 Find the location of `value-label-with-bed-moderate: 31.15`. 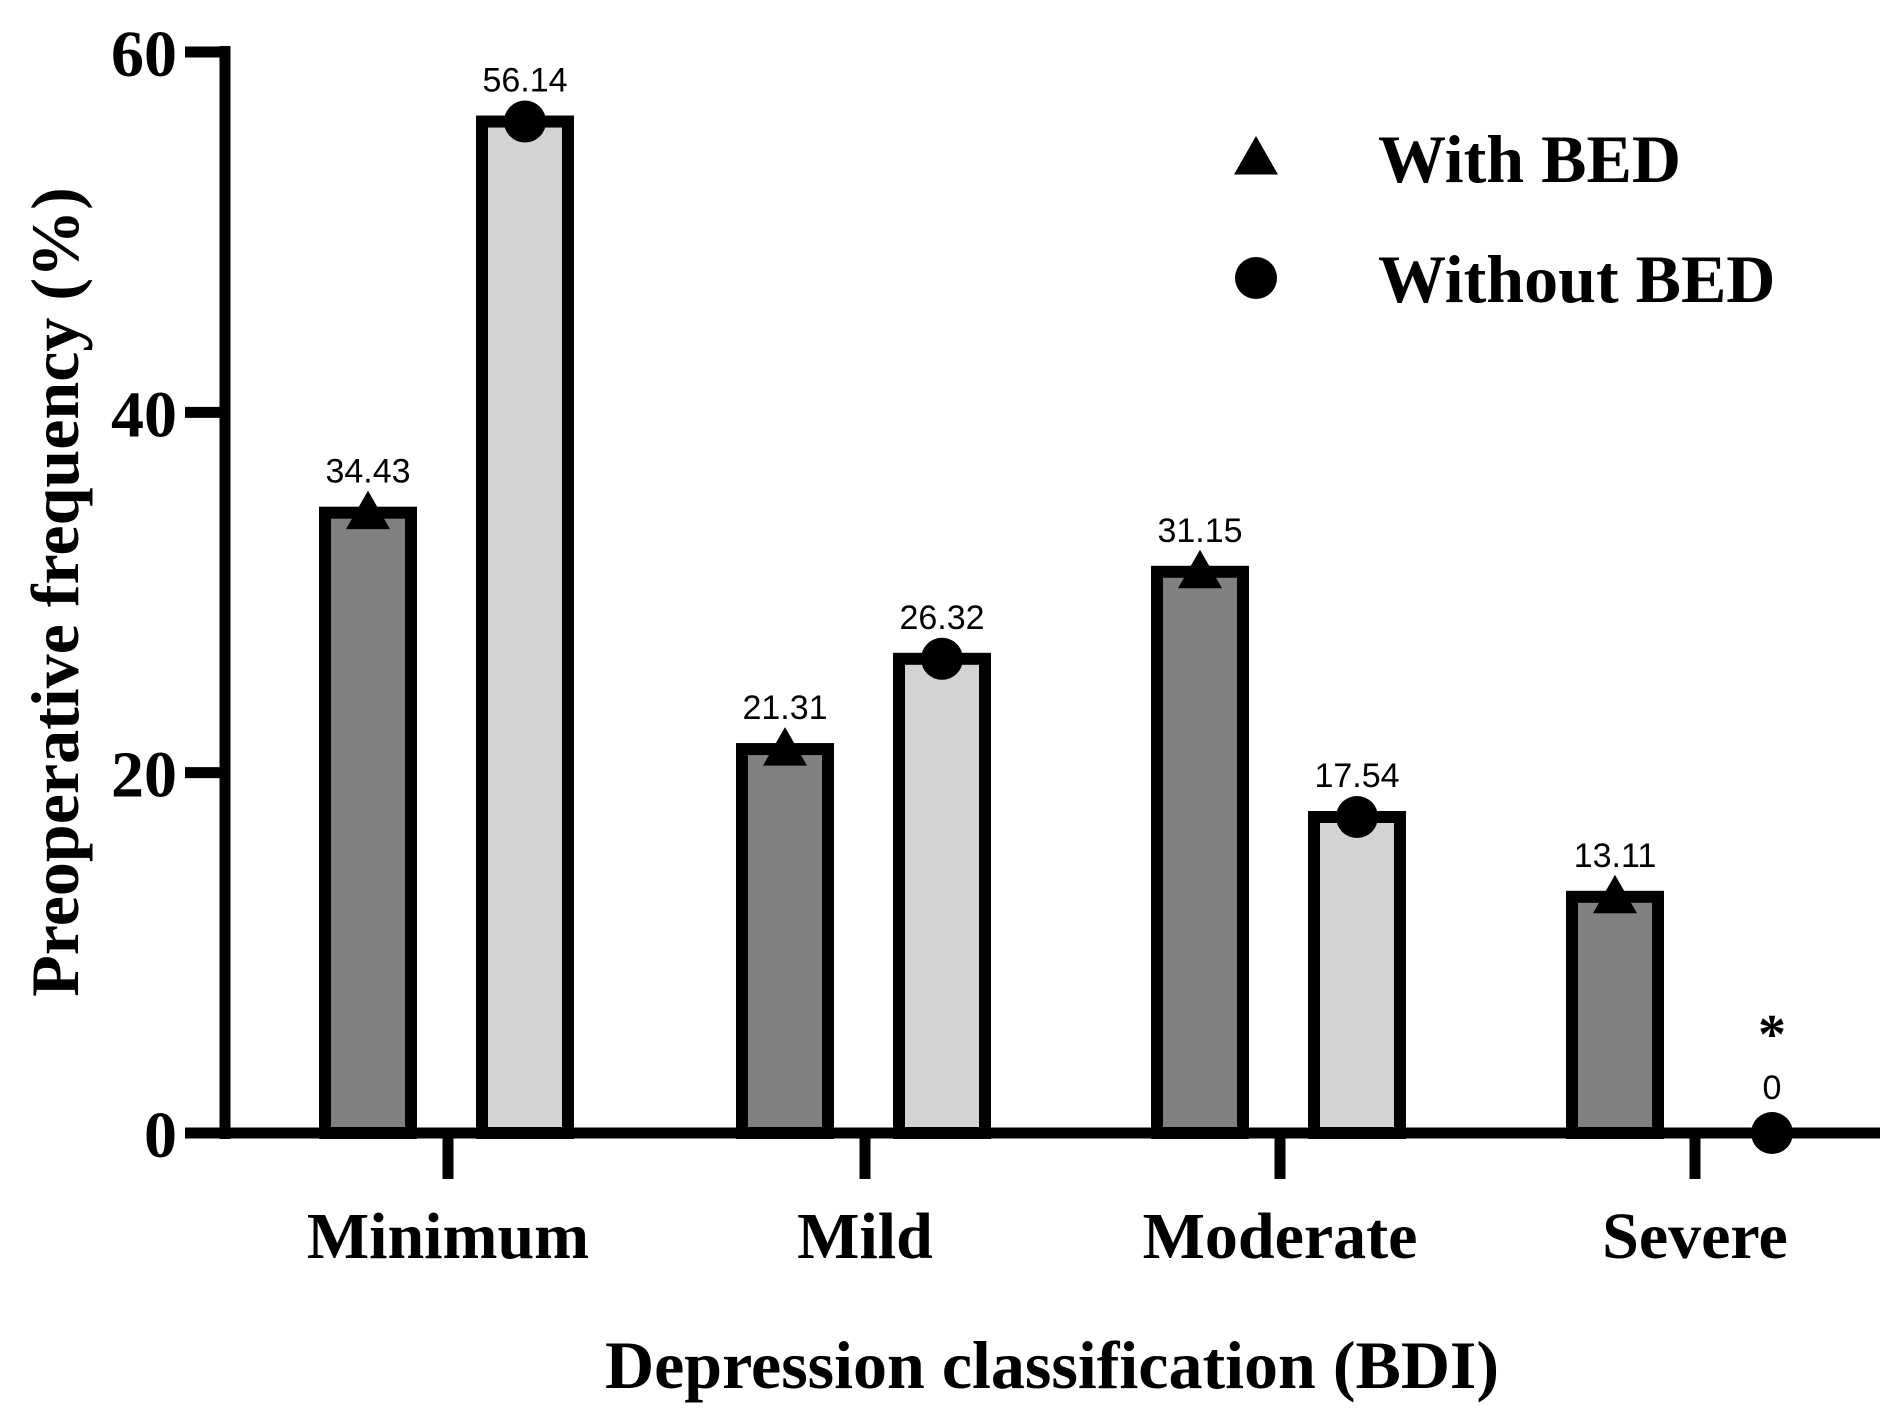

value-label-with-bed-moderate: 31.15 is located at coordinates (1199, 531).